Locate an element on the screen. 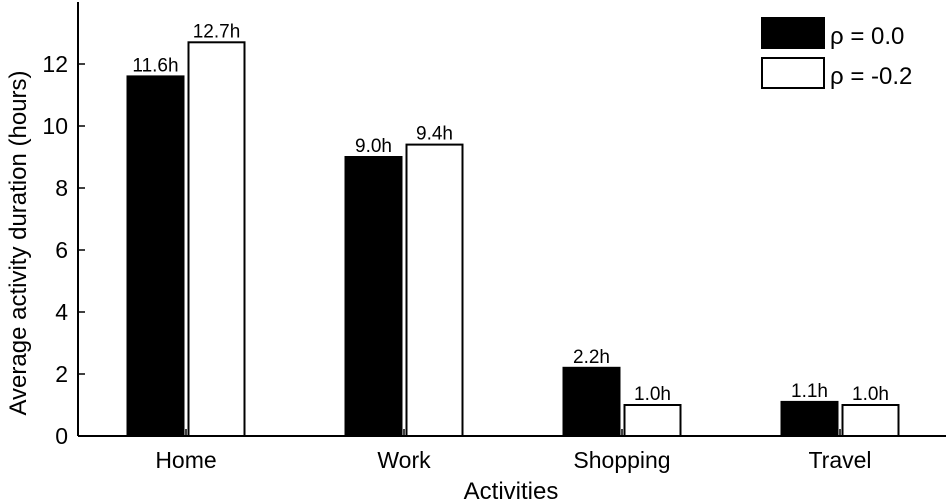 The image size is (949, 501). data-label: 12.7h is located at coordinates (217, 31).